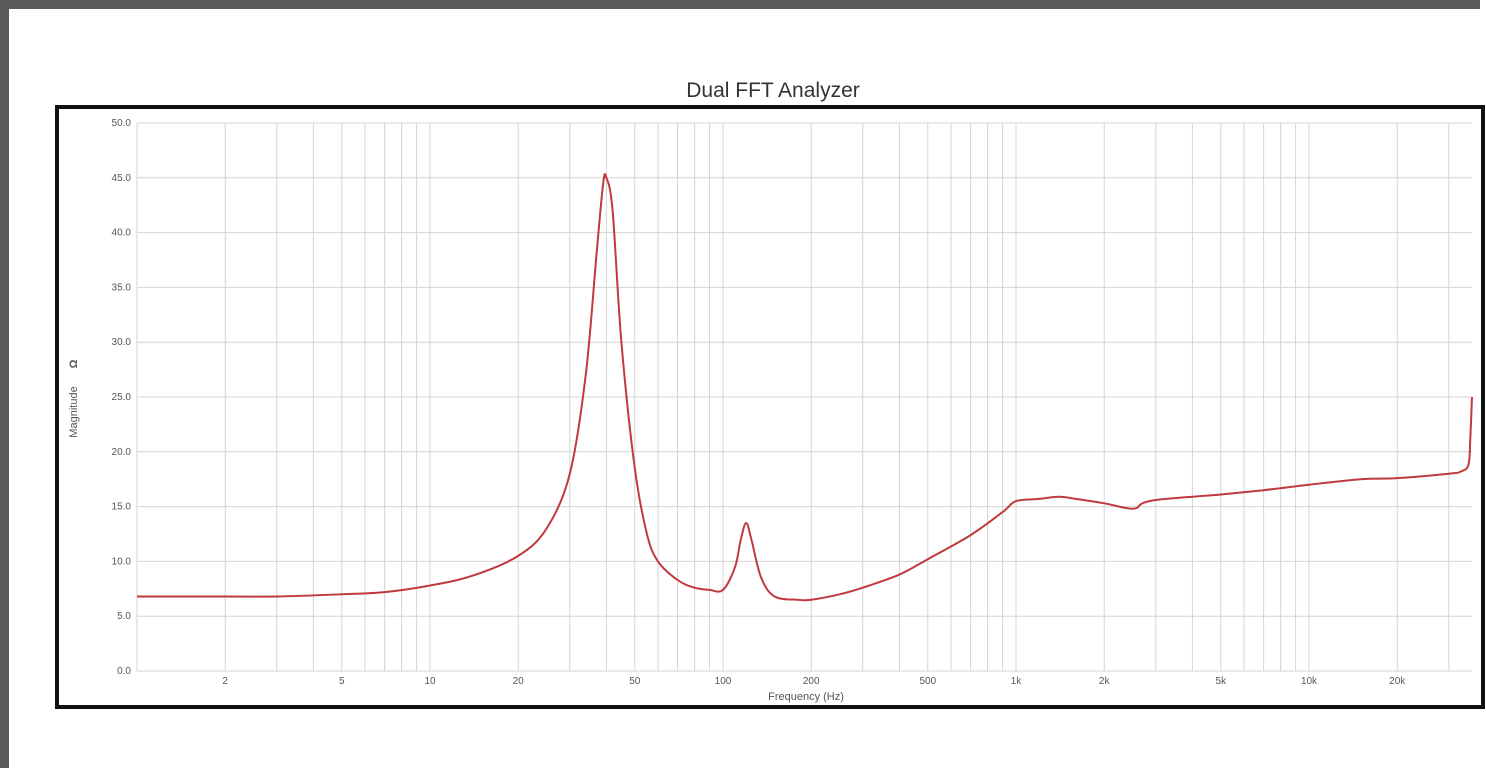 This screenshot has width=1486, height=777. I want to click on x-tick-label: 5k, so click(1222, 681).